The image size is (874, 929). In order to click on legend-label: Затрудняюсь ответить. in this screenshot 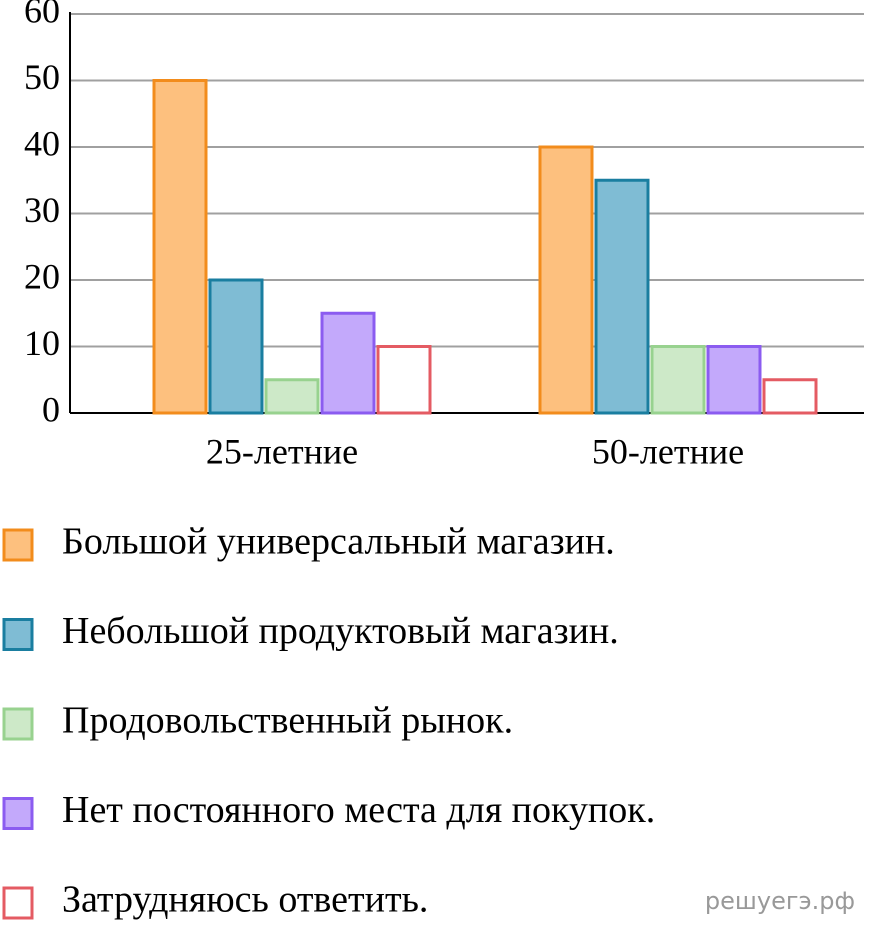, I will do `click(245, 900)`.